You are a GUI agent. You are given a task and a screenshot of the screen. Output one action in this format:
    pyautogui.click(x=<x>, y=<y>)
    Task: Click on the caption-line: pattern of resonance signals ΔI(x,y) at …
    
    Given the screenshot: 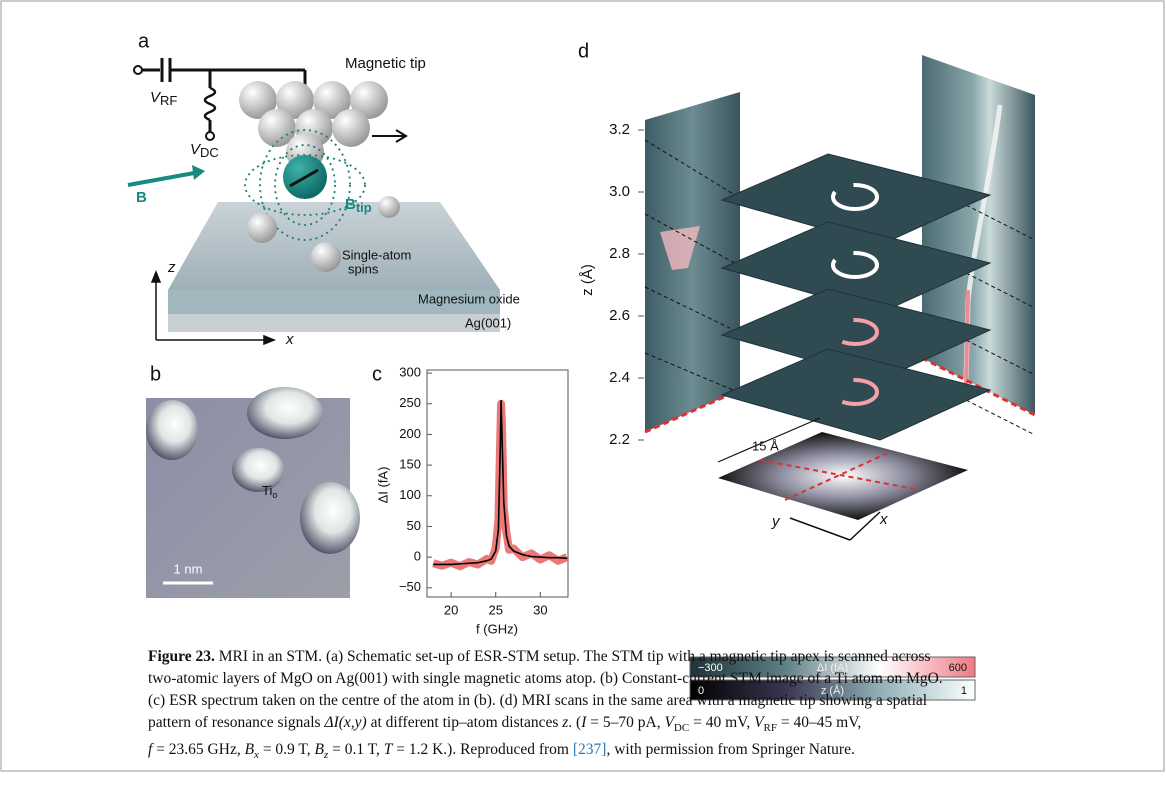 What is the action you would take?
    pyautogui.click(x=648, y=725)
    